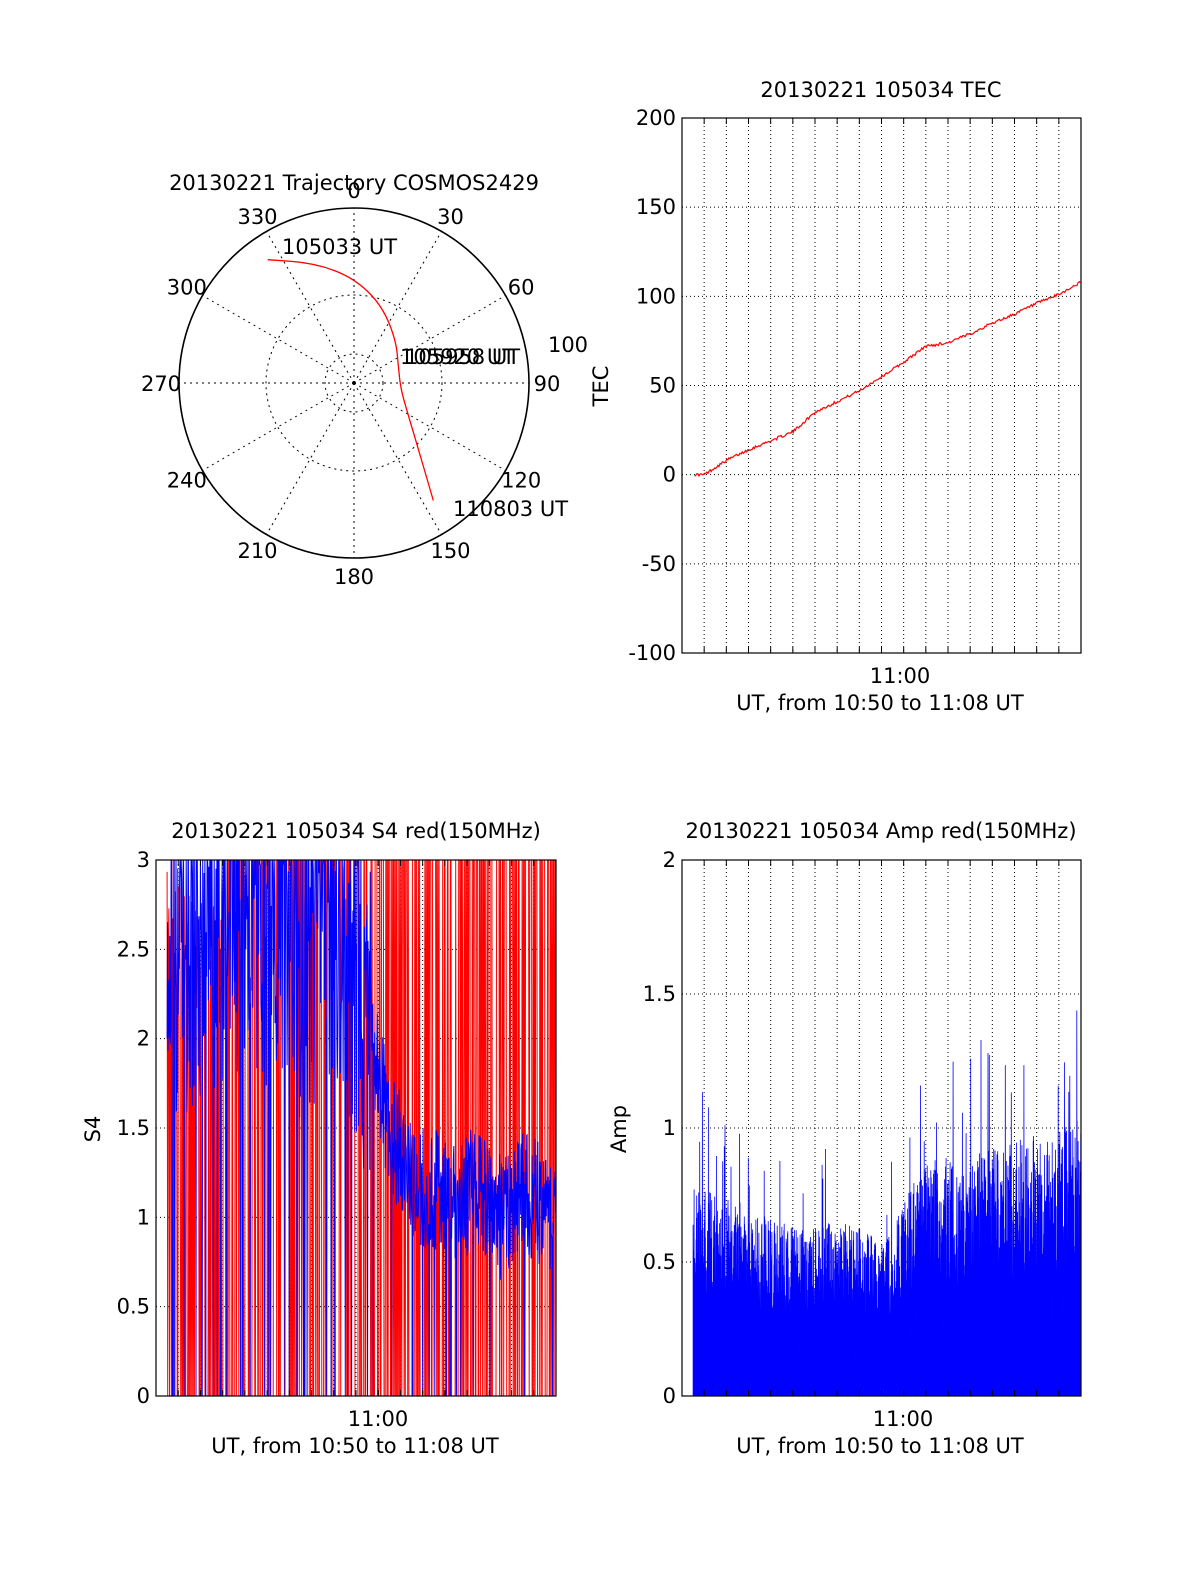 This screenshot has width=1200, height=1575. Describe the element at coordinates (656, 207) in the screenshot. I see `y-tick-label: 150` at that location.